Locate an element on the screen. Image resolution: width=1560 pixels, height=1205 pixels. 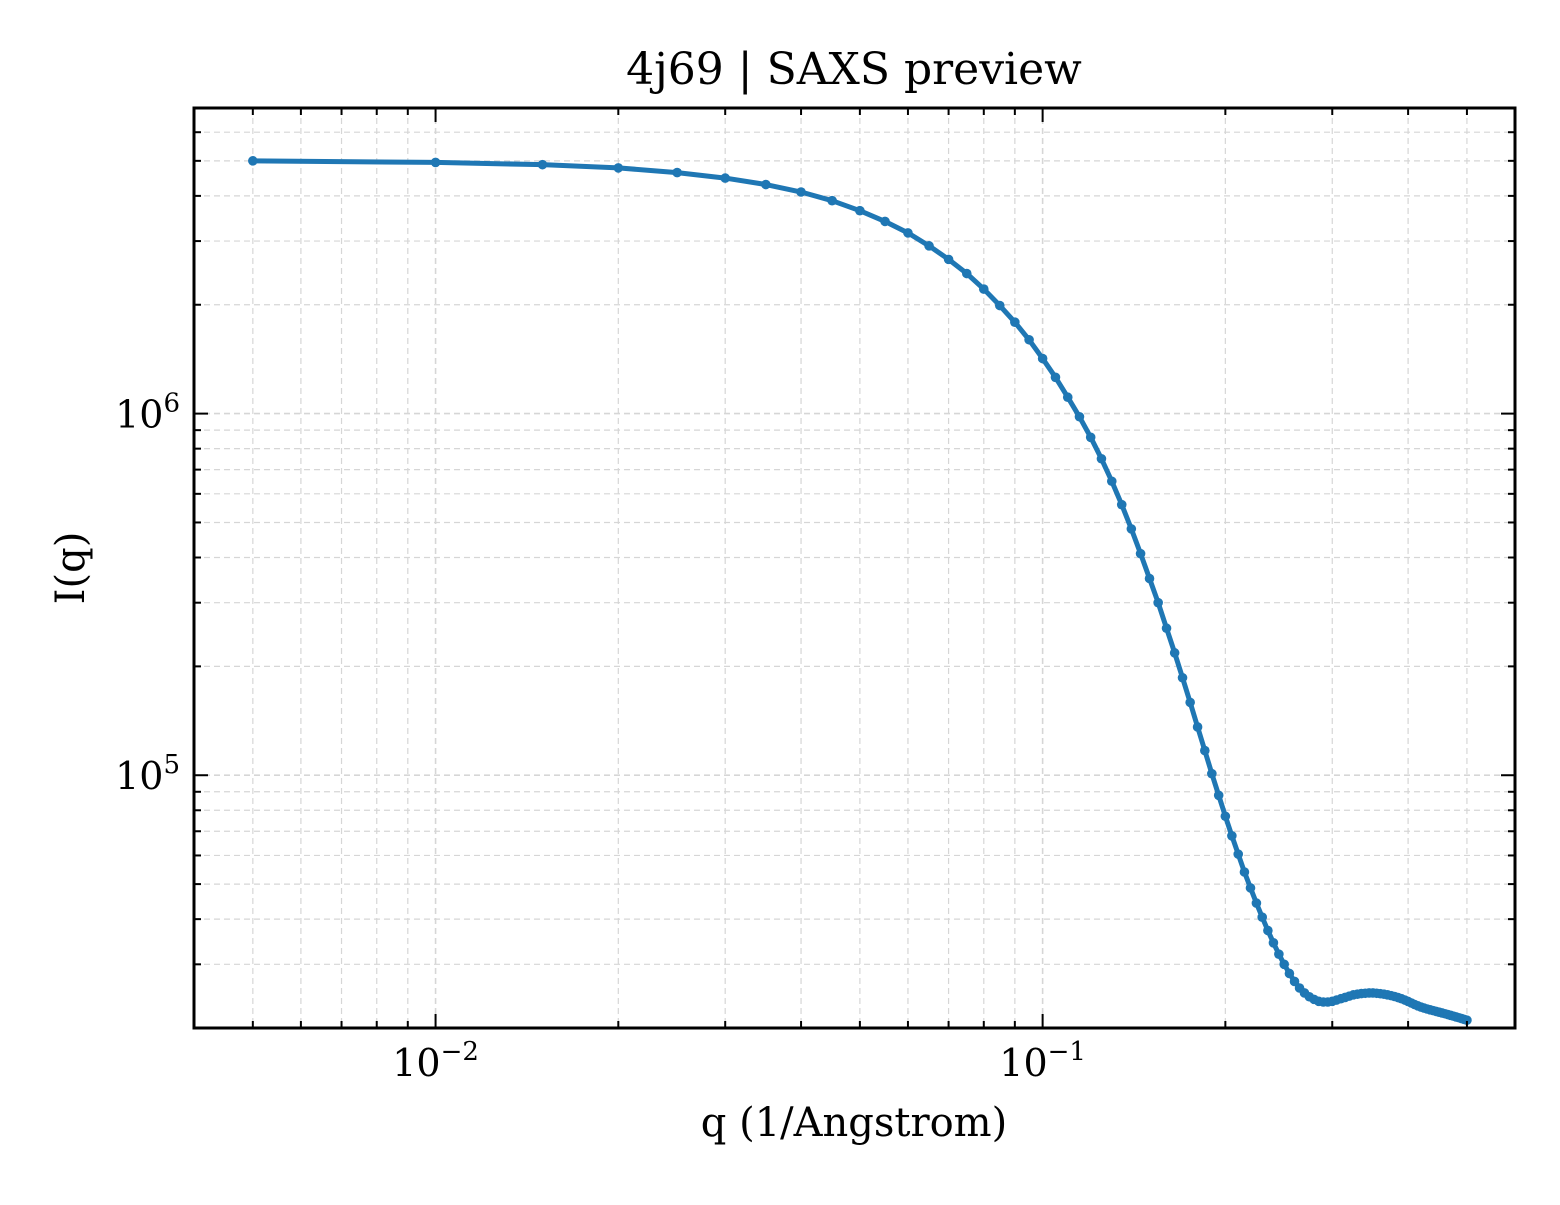
y-axis-label: I(q) is located at coordinates (71, 568).